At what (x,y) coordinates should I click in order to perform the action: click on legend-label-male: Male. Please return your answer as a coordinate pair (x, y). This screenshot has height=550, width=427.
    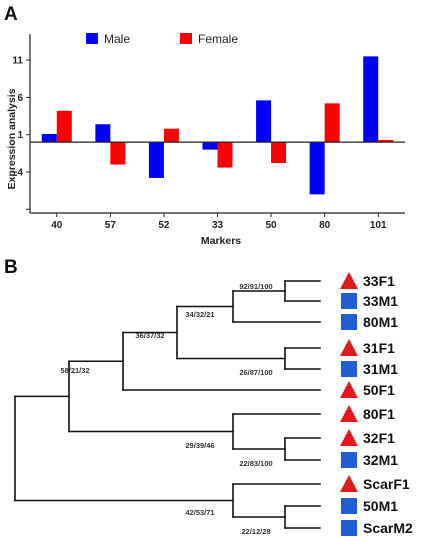
    Looking at the image, I should click on (117, 39).